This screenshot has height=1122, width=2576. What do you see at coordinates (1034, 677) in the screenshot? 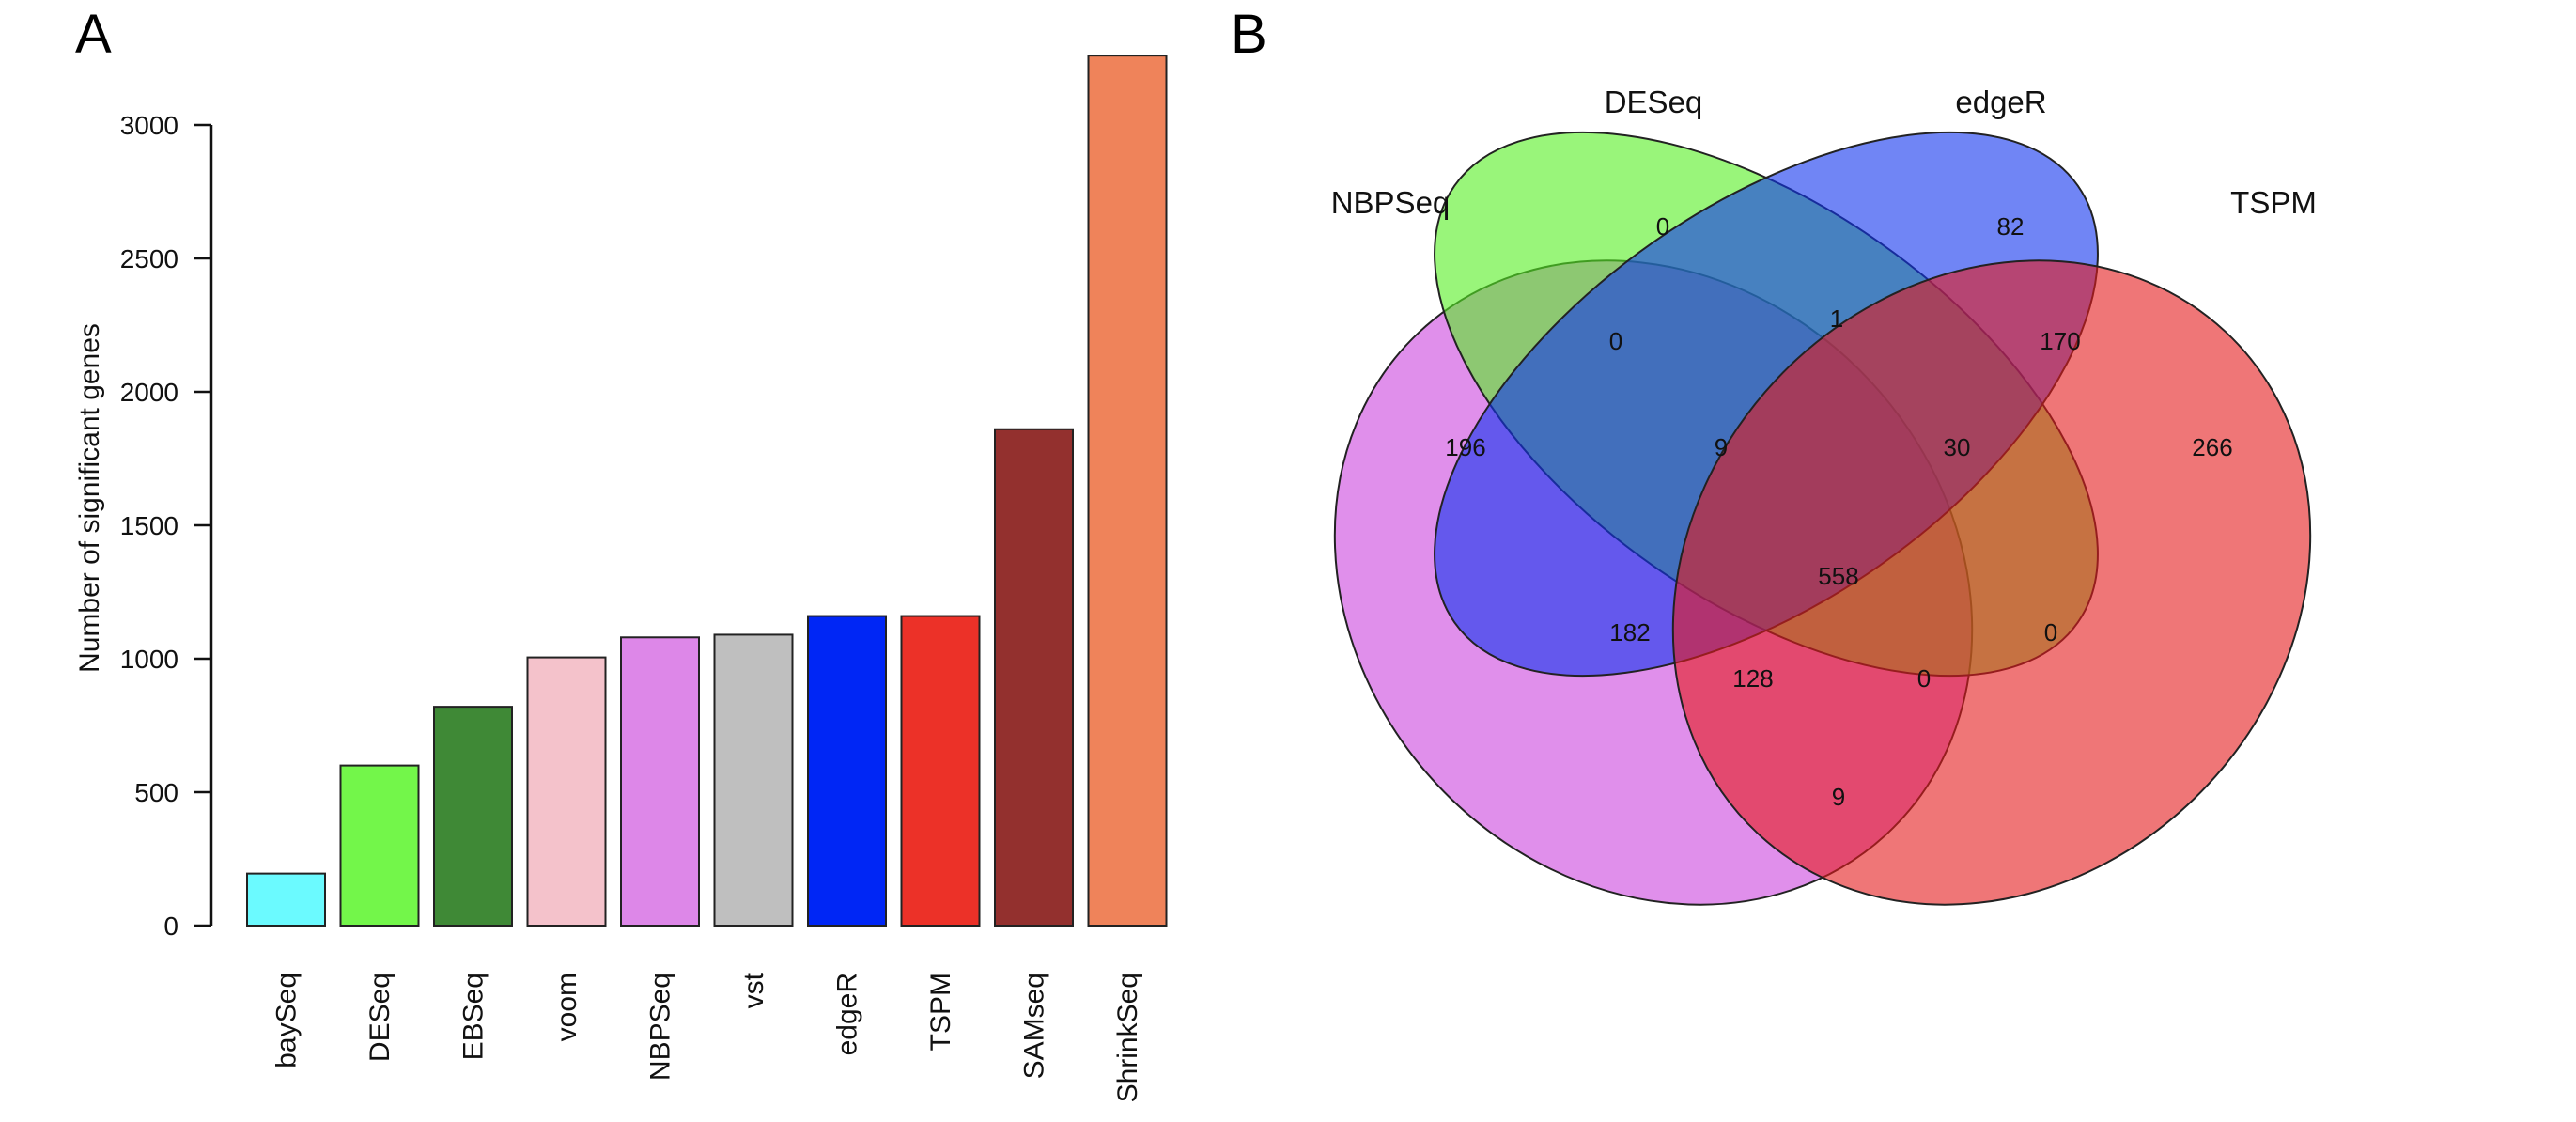
I see `bar-samseq` at bounding box center [1034, 677].